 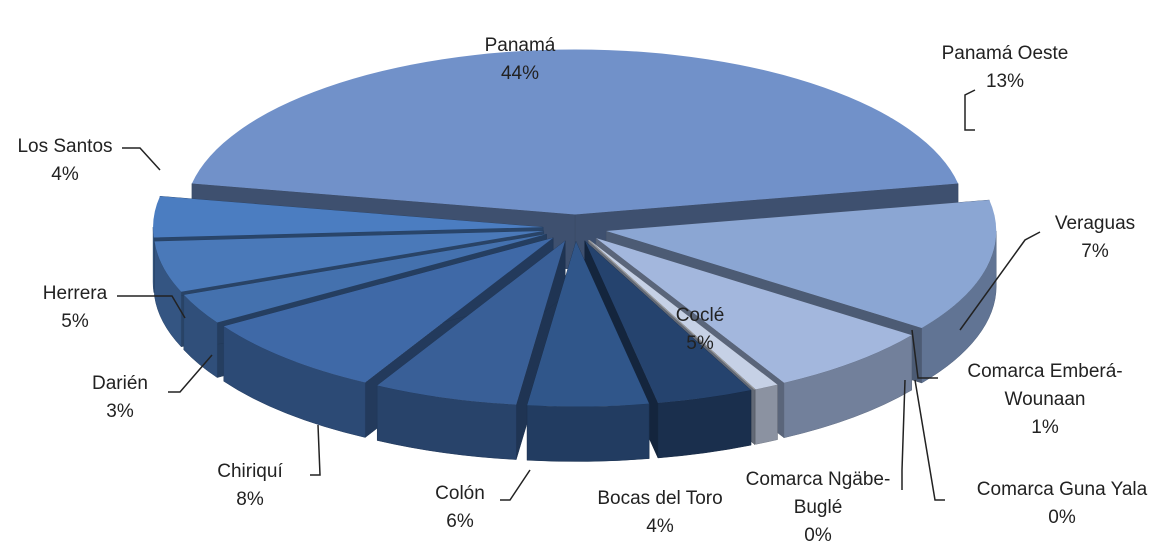 I want to click on slice-label: Los Santos 4%, so click(x=65, y=161).